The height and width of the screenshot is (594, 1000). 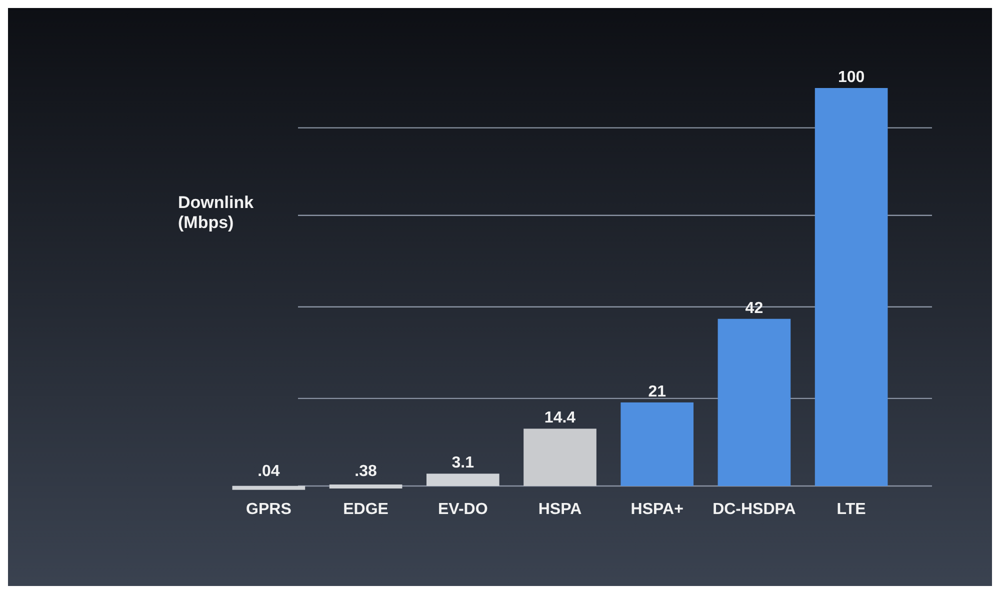 What do you see at coordinates (463, 463) in the screenshot?
I see `data-label: 3.1` at bounding box center [463, 463].